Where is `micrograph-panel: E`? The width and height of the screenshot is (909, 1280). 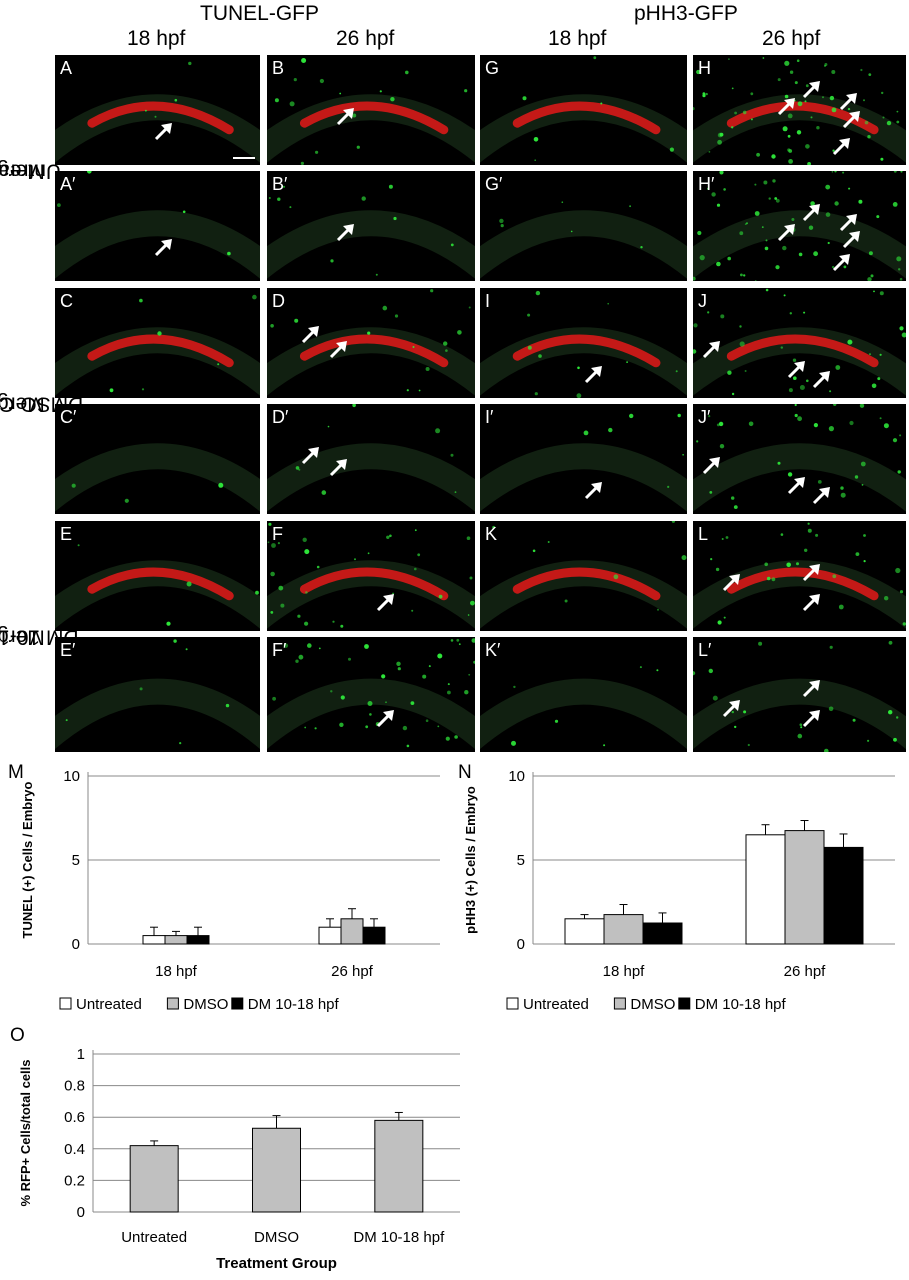
micrograph-panel: E is located at coordinates (157, 576).